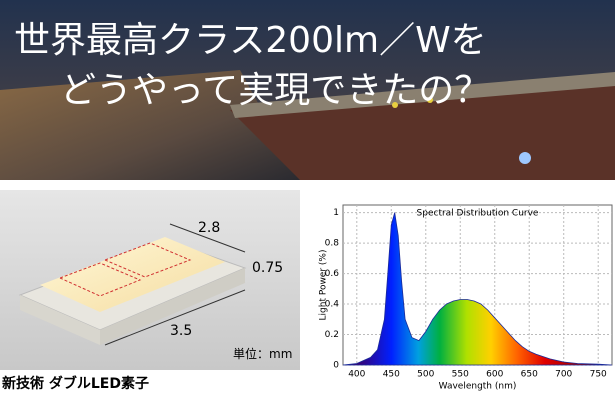  Describe the element at coordinates (250, 40) in the screenshot. I see `headline: 世界最高クラス200lm／Wを` at that location.